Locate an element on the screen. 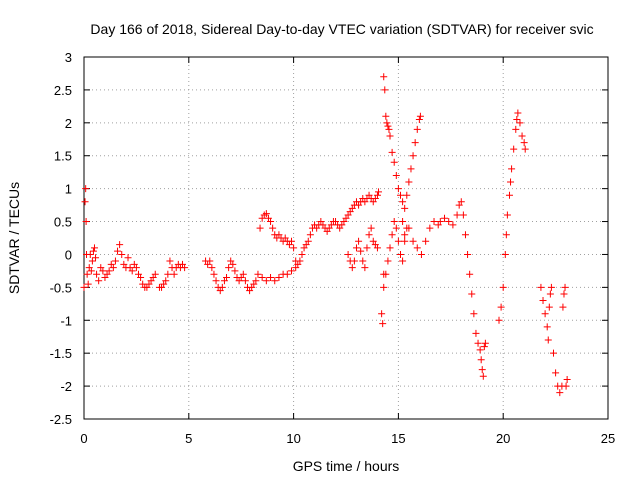 This screenshot has width=640, height=480. y-tick-label: -1.5 is located at coordinates (61, 353).